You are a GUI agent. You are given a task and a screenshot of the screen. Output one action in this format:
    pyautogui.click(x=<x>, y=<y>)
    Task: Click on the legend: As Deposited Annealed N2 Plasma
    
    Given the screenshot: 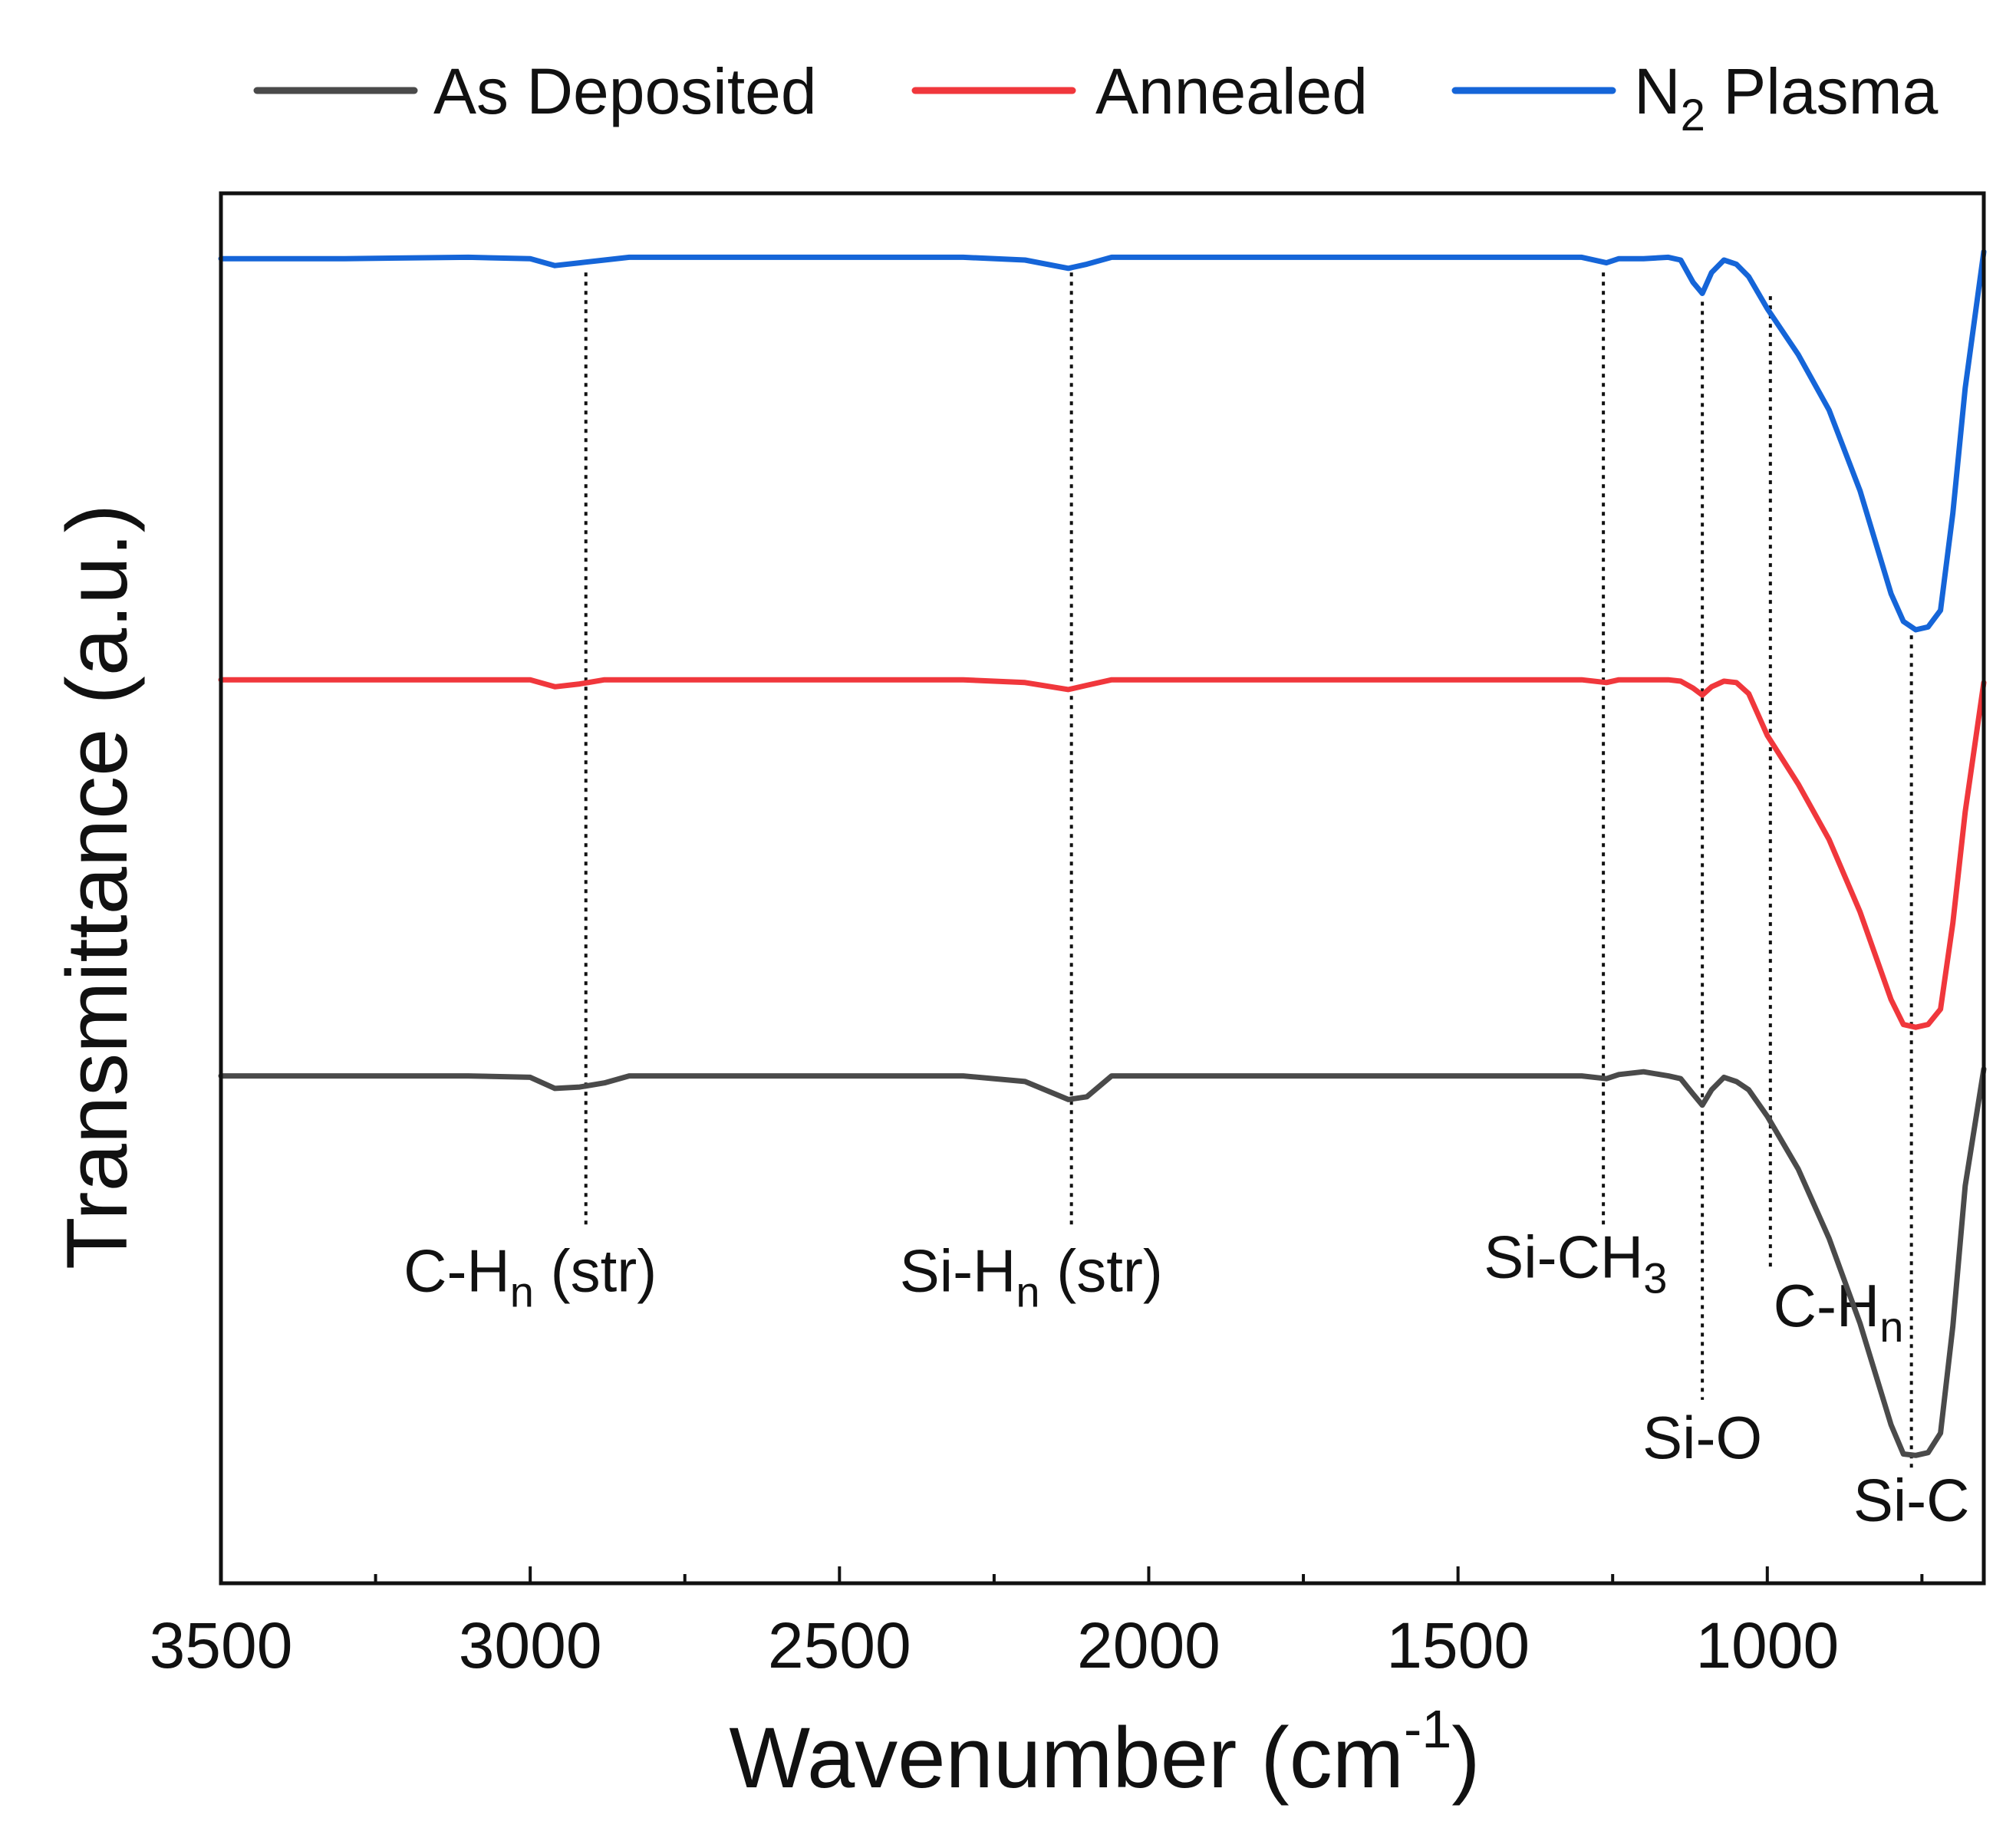 What is the action you would take?
    pyautogui.click(x=1096, y=97)
    